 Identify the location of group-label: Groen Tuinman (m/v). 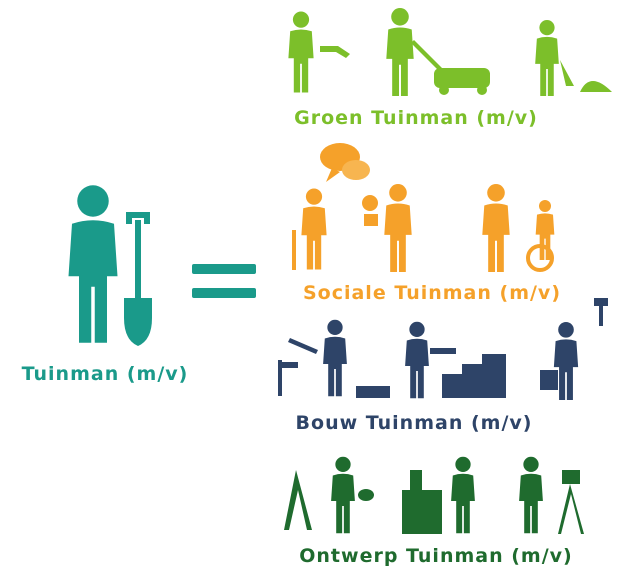
(416, 118).